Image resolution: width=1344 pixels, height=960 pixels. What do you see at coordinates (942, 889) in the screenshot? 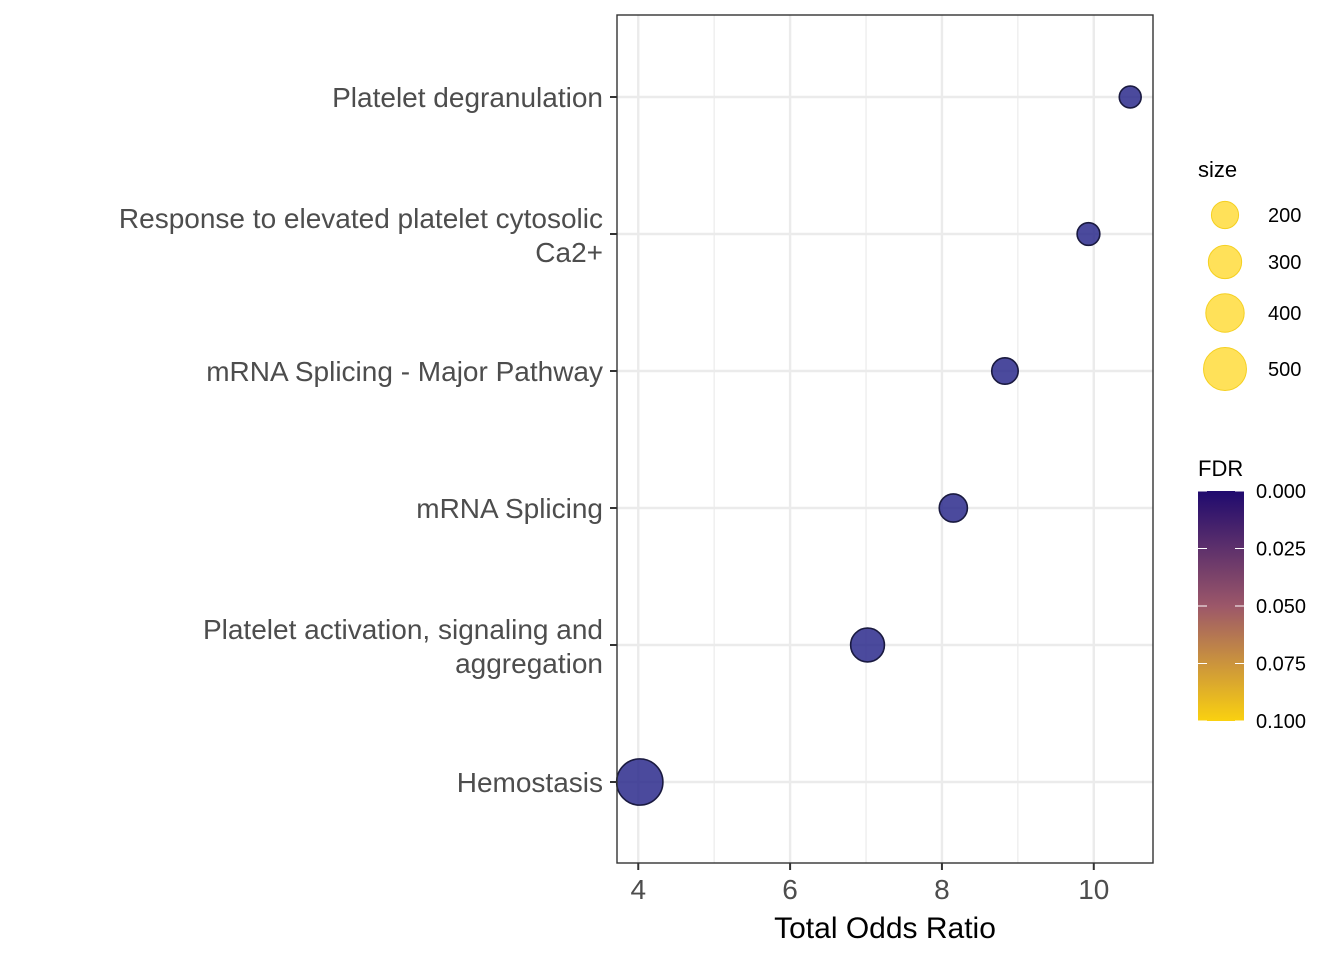
I see `x-tick-label: 8` at bounding box center [942, 889].